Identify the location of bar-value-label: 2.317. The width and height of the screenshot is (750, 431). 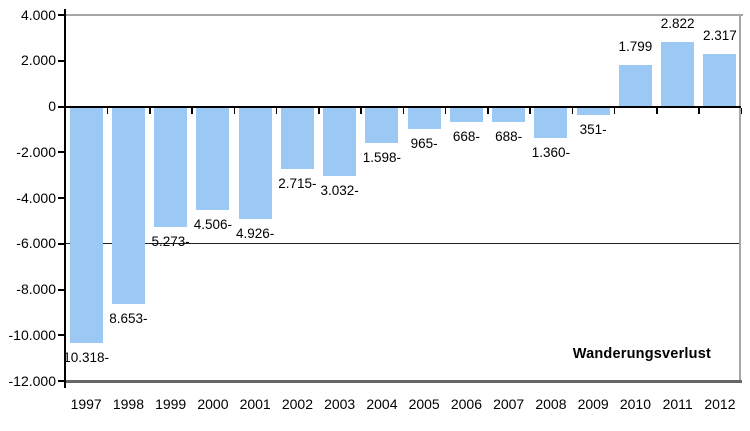
(719, 35).